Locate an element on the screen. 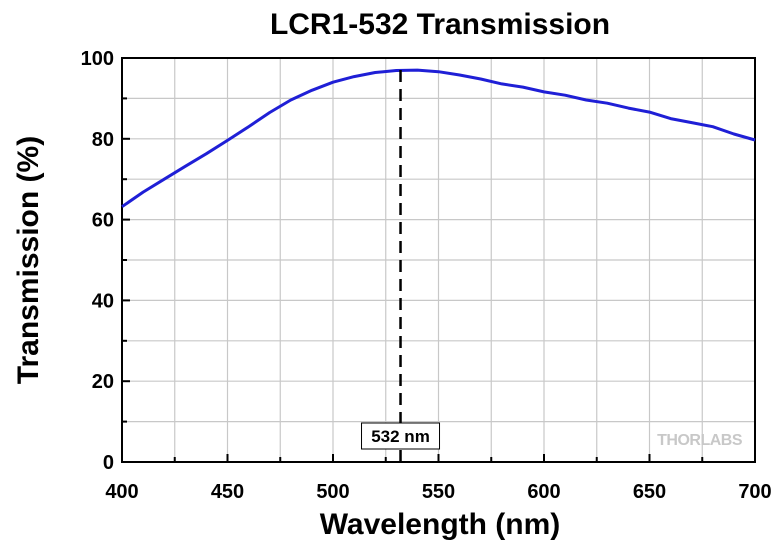 This screenshot has height=546, width=780. y-tick-label: 40 is located at coordinates (103, 301).